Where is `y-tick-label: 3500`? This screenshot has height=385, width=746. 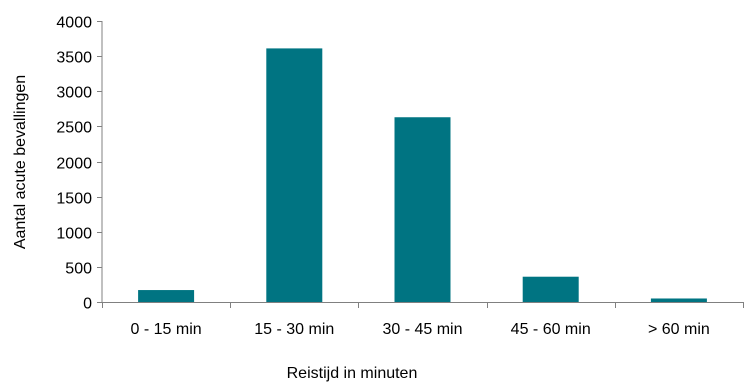 y-tick-label: 3500 is located at coordinates (74, 58).